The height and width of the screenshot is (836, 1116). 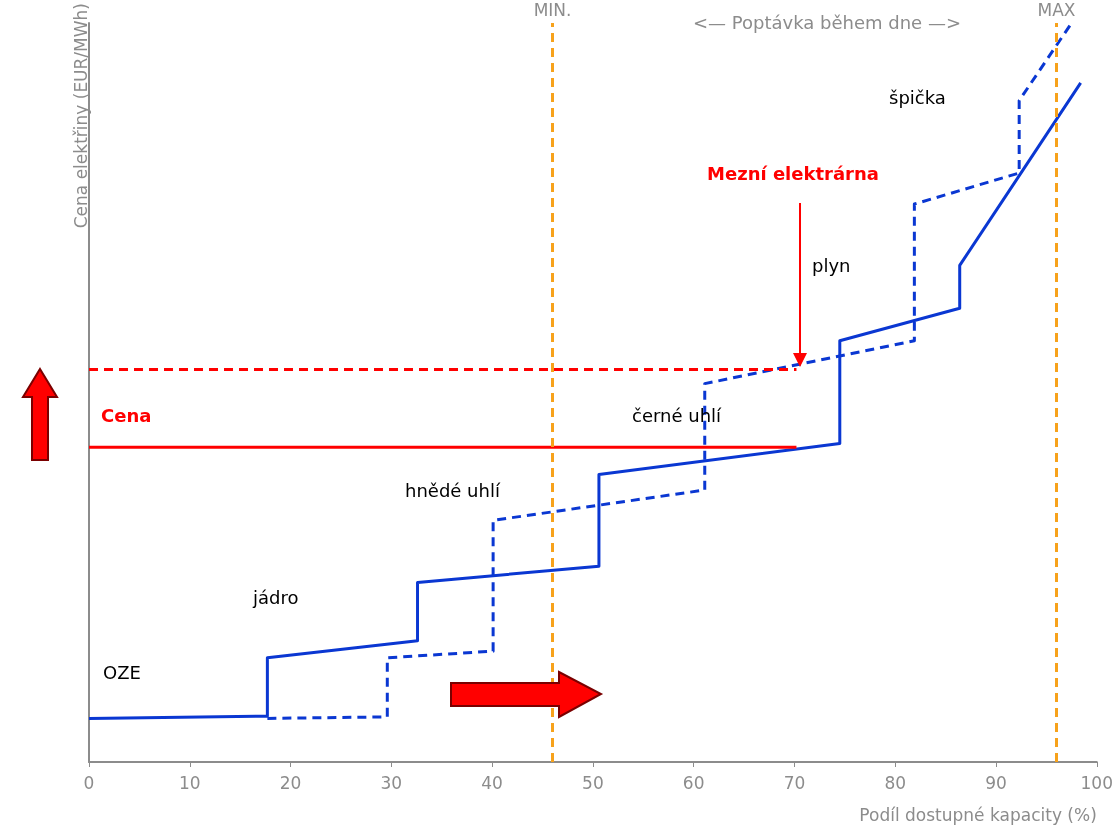 I want to click on series-label: Cena, so click(x=126, y=415).